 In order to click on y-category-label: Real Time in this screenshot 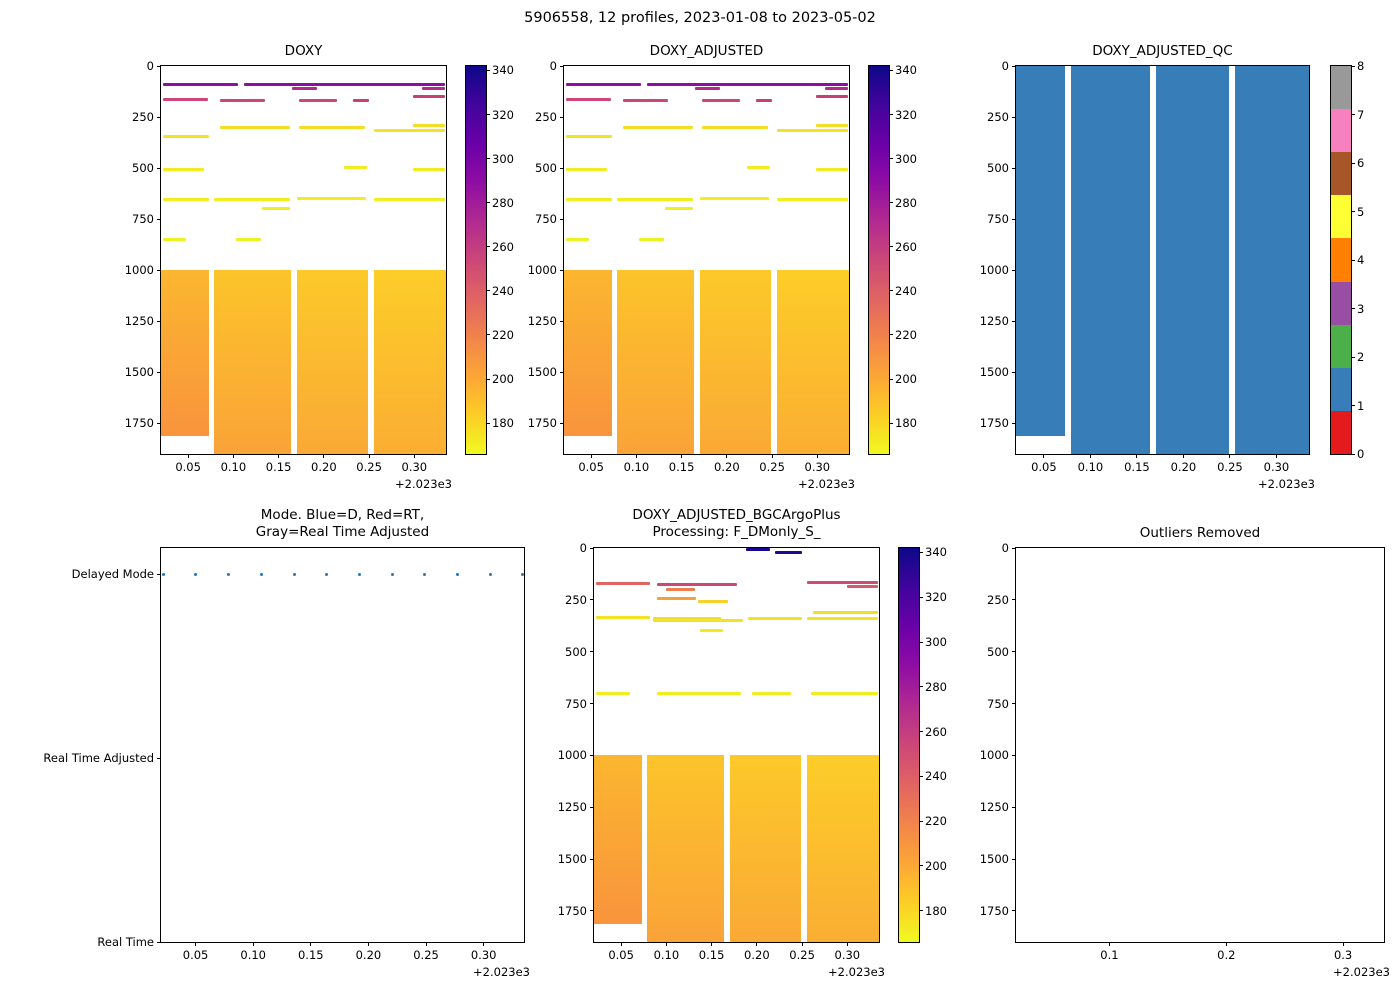, I will do `click(125, 942)`.